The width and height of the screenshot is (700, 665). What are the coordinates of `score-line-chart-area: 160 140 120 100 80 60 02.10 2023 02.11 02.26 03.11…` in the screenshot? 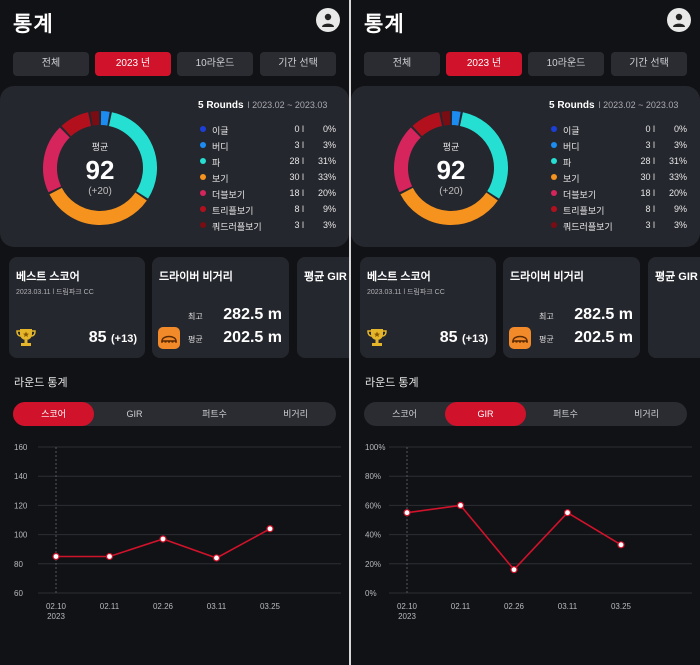 It's located at (174, 531).